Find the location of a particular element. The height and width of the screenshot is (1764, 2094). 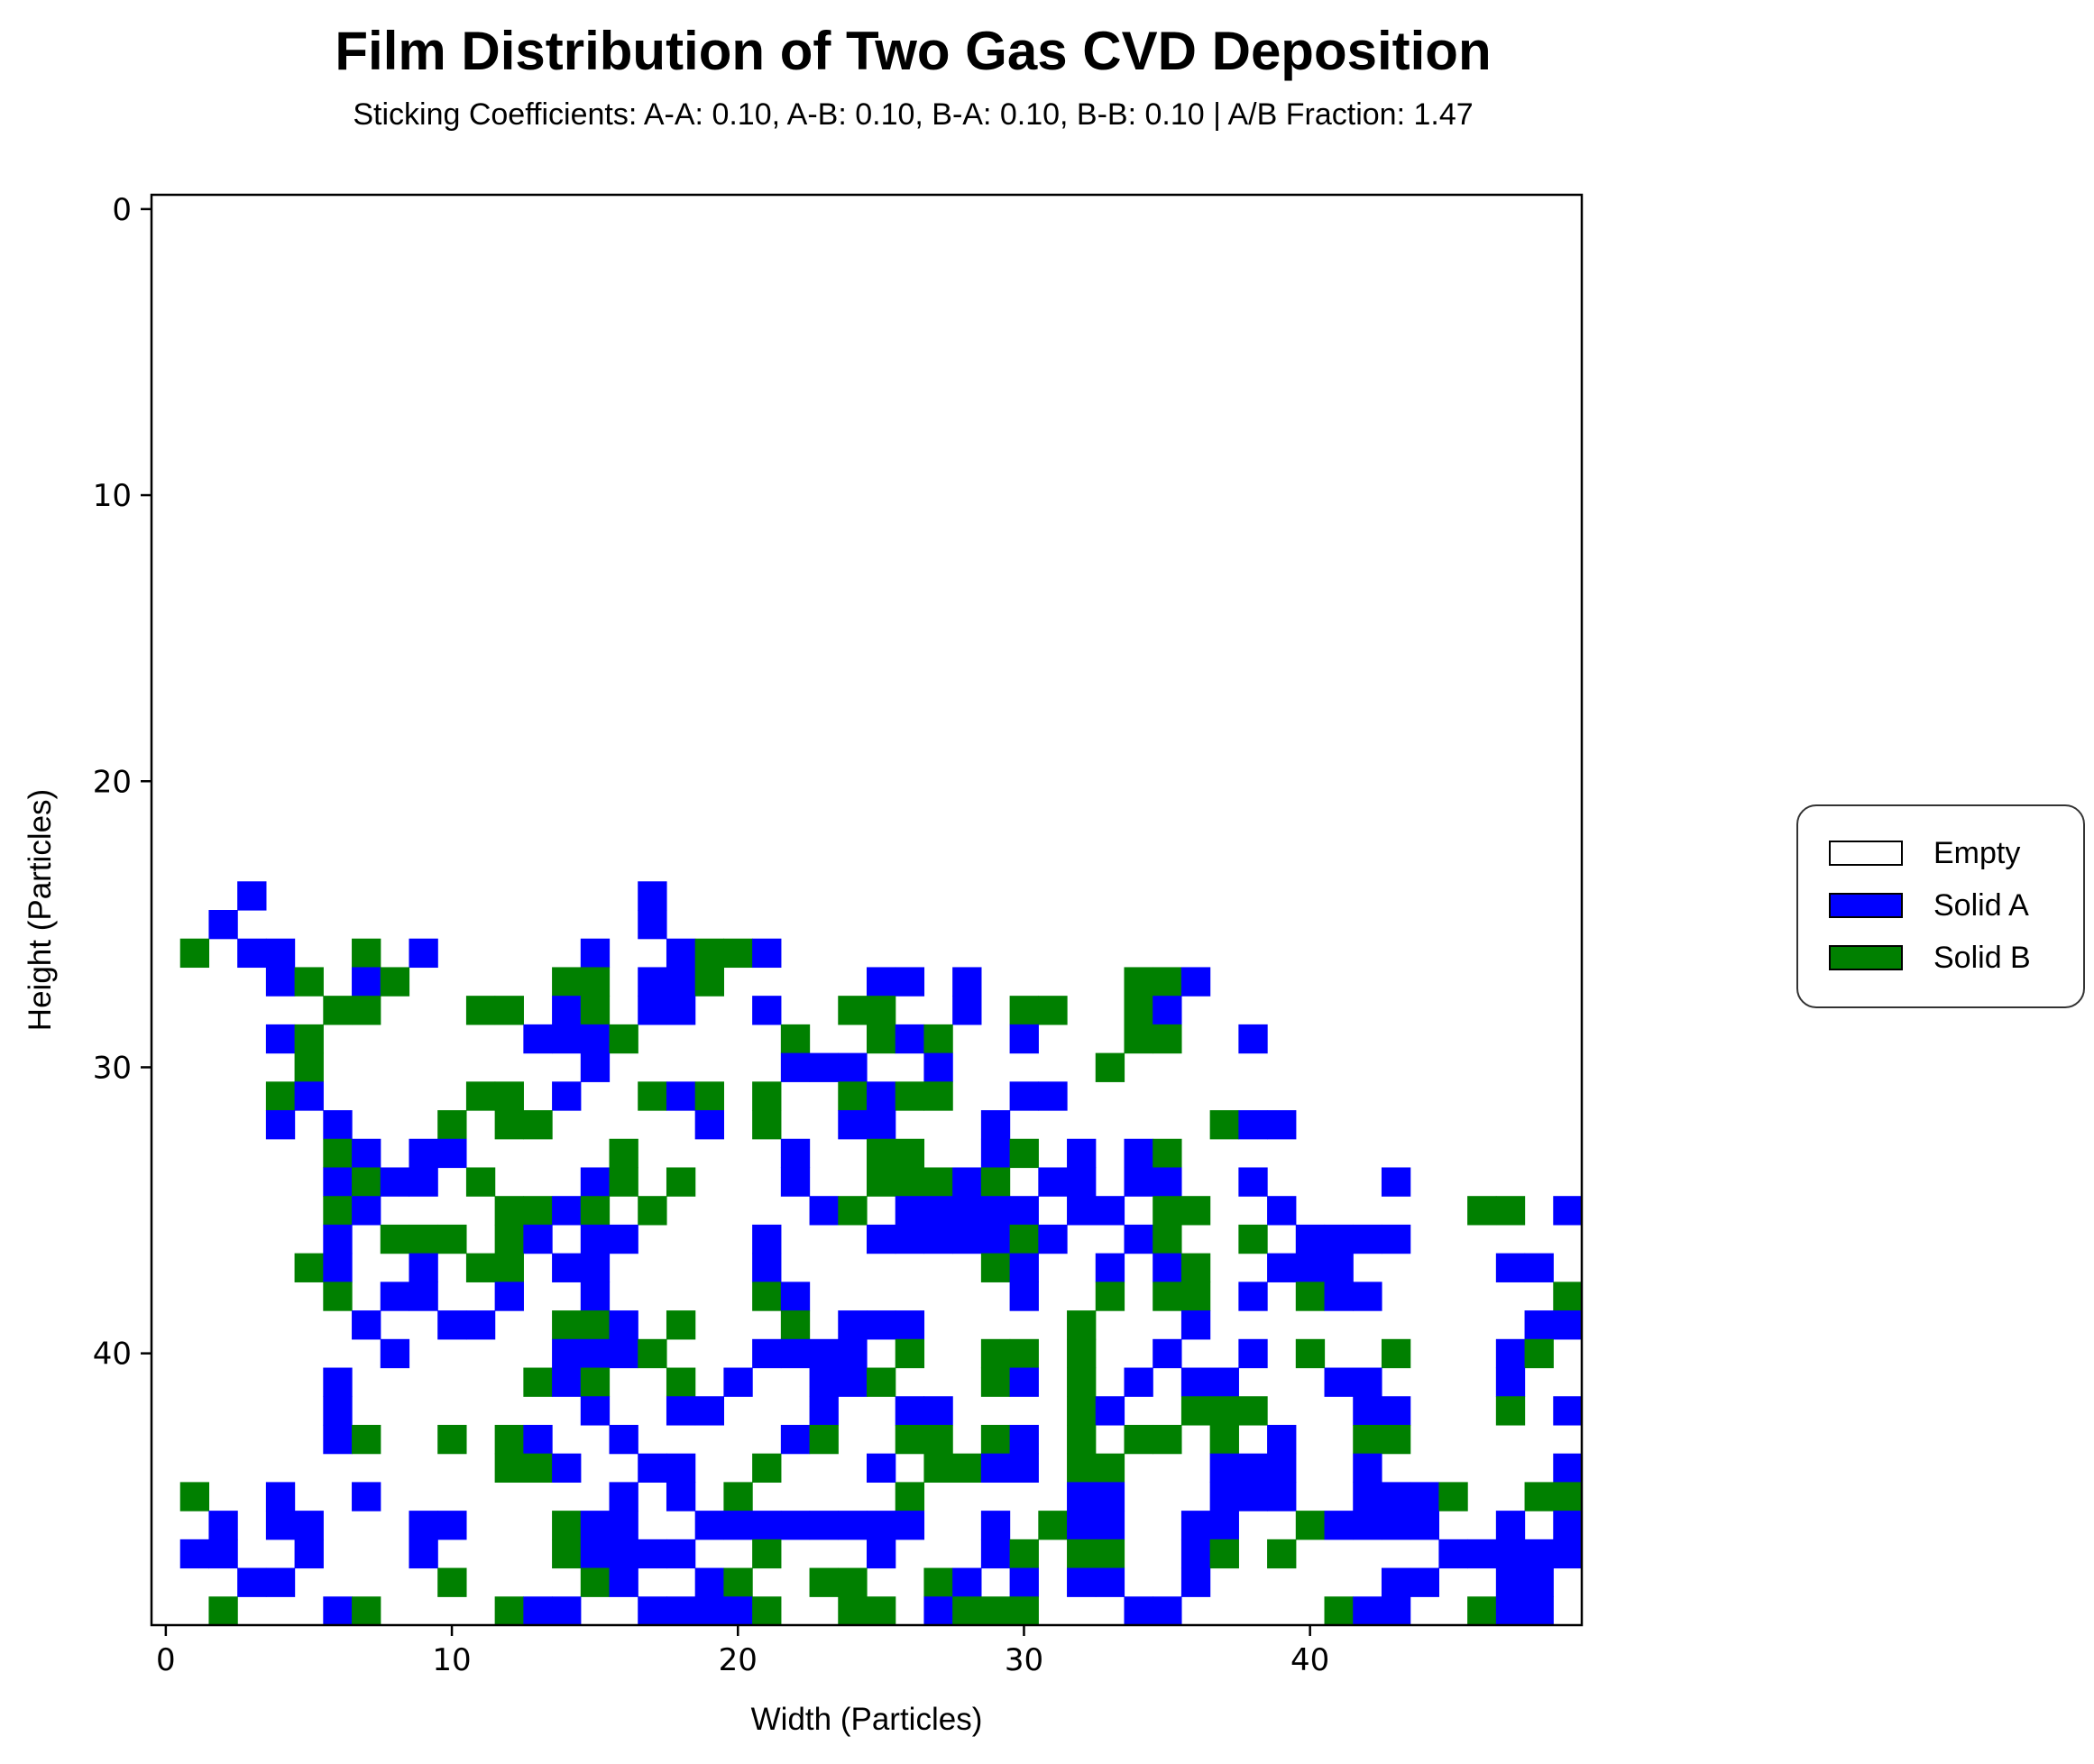

legend: Empty Solid A Solid B is located at coordinates (1940, 906).